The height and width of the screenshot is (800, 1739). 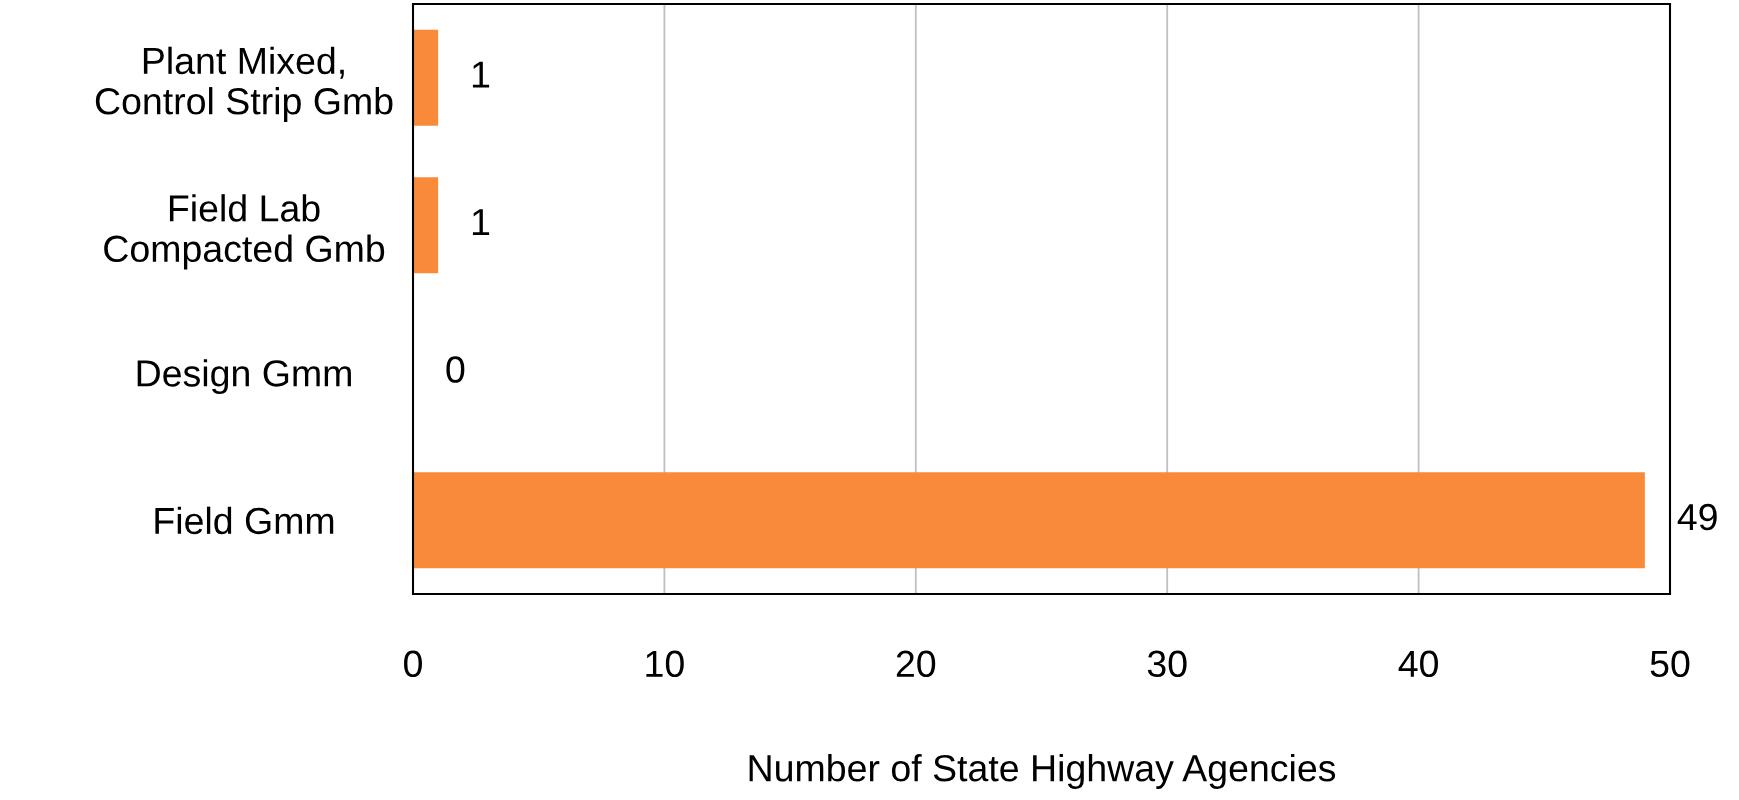 I want to click on data-label: 0, so click(x=455, y=369).